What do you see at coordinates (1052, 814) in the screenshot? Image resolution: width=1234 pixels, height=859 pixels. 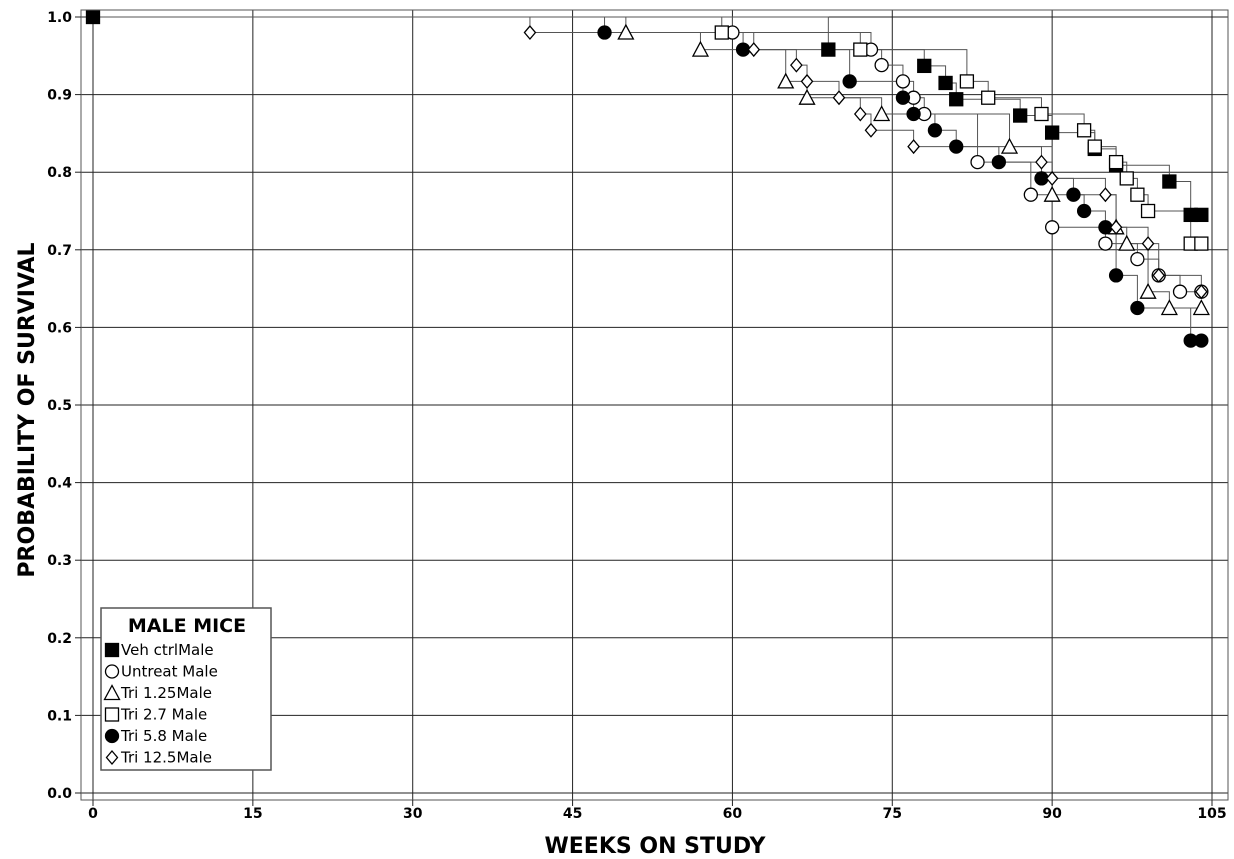 I see `x-tick-label: 90` at bounding box center [1052, 814].